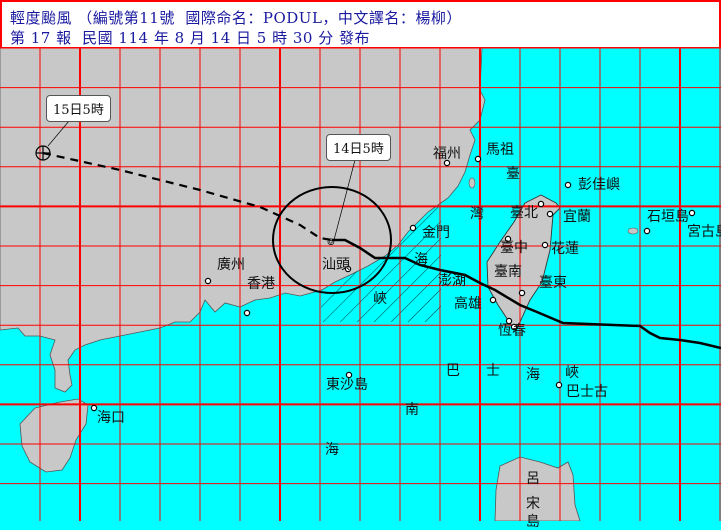 This screenshot has height=530, width=721. What do you see at coordinates (668, 217) in the screenshot?
I see `place-label: 石垣島` at bounding box center [668, 217].